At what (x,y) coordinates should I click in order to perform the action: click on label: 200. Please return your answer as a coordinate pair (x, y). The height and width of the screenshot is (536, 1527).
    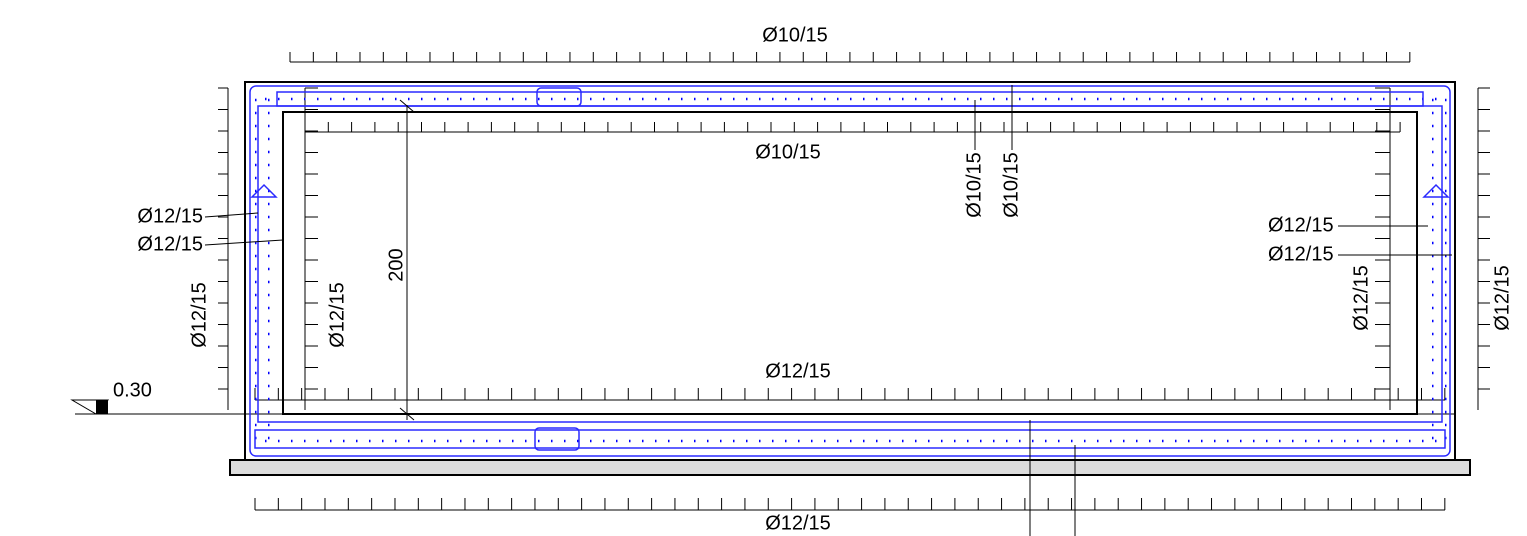
    Looking at the image, I should click on (396, 264).